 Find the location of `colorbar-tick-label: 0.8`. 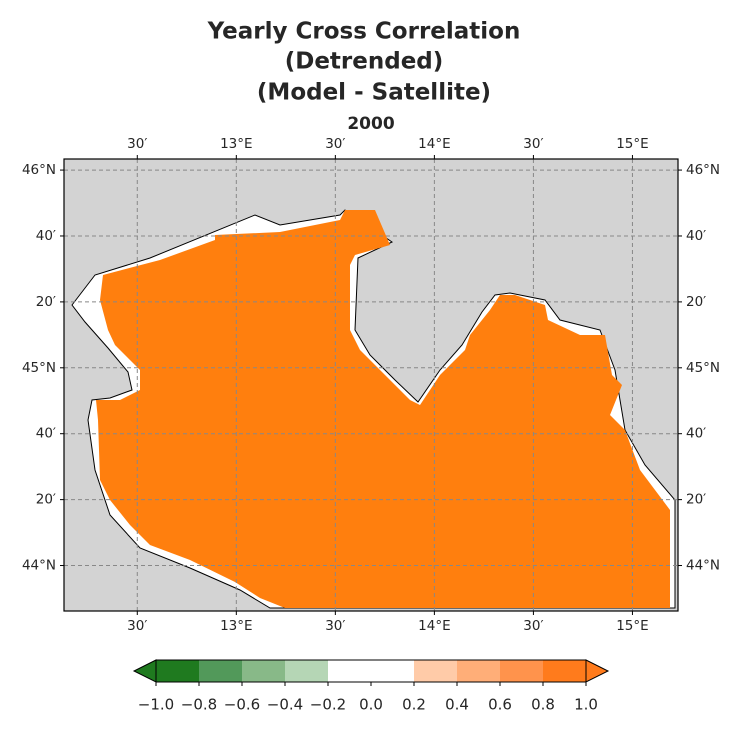

colorbar-tick-label: 0.8 is located at coordinates (543, 705).